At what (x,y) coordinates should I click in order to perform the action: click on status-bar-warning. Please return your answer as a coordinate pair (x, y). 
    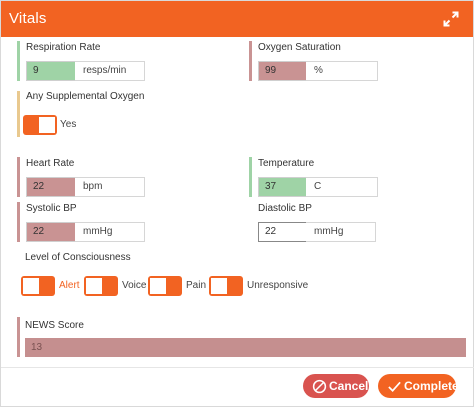
    Looking at the image, I should click on (18, 114).